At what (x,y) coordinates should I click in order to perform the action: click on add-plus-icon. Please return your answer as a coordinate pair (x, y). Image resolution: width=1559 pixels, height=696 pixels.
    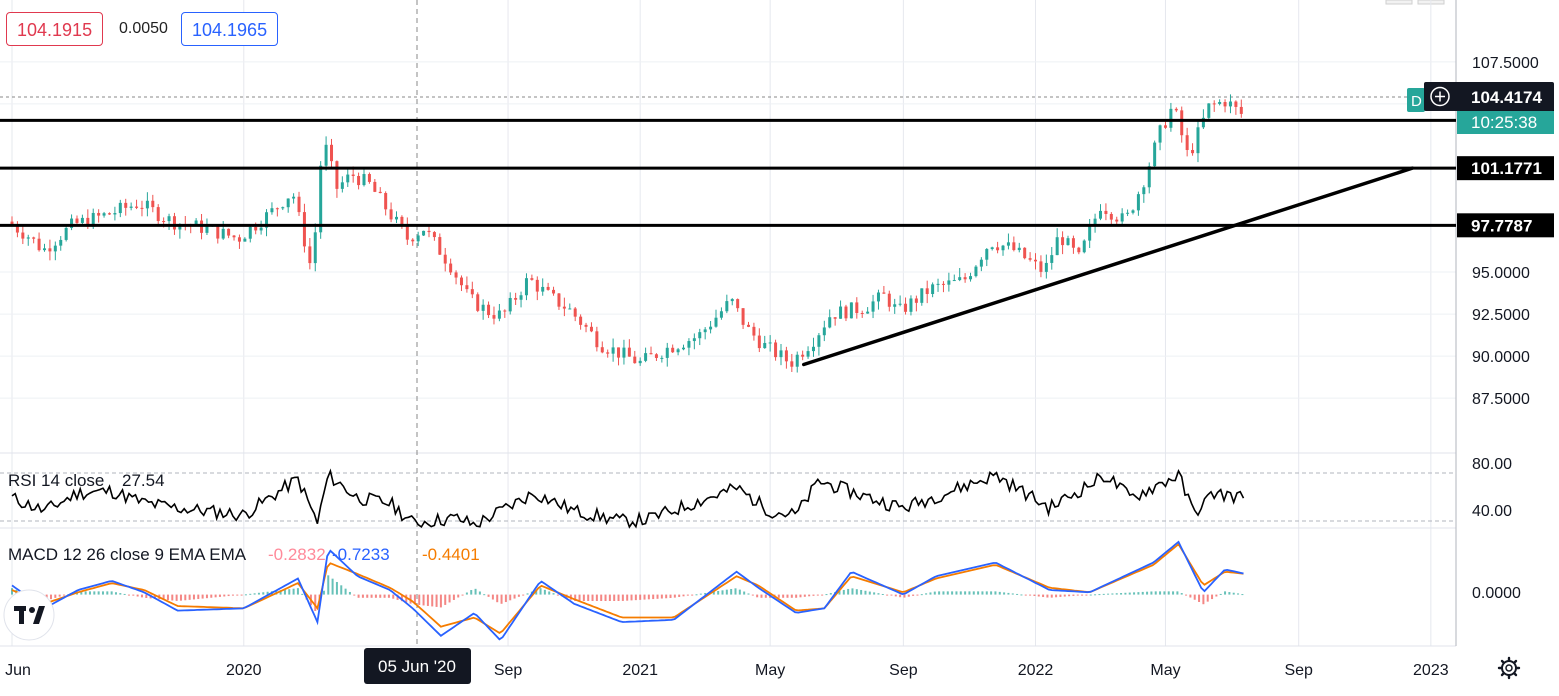
    Looking at the image, I should click on (1440, 96).